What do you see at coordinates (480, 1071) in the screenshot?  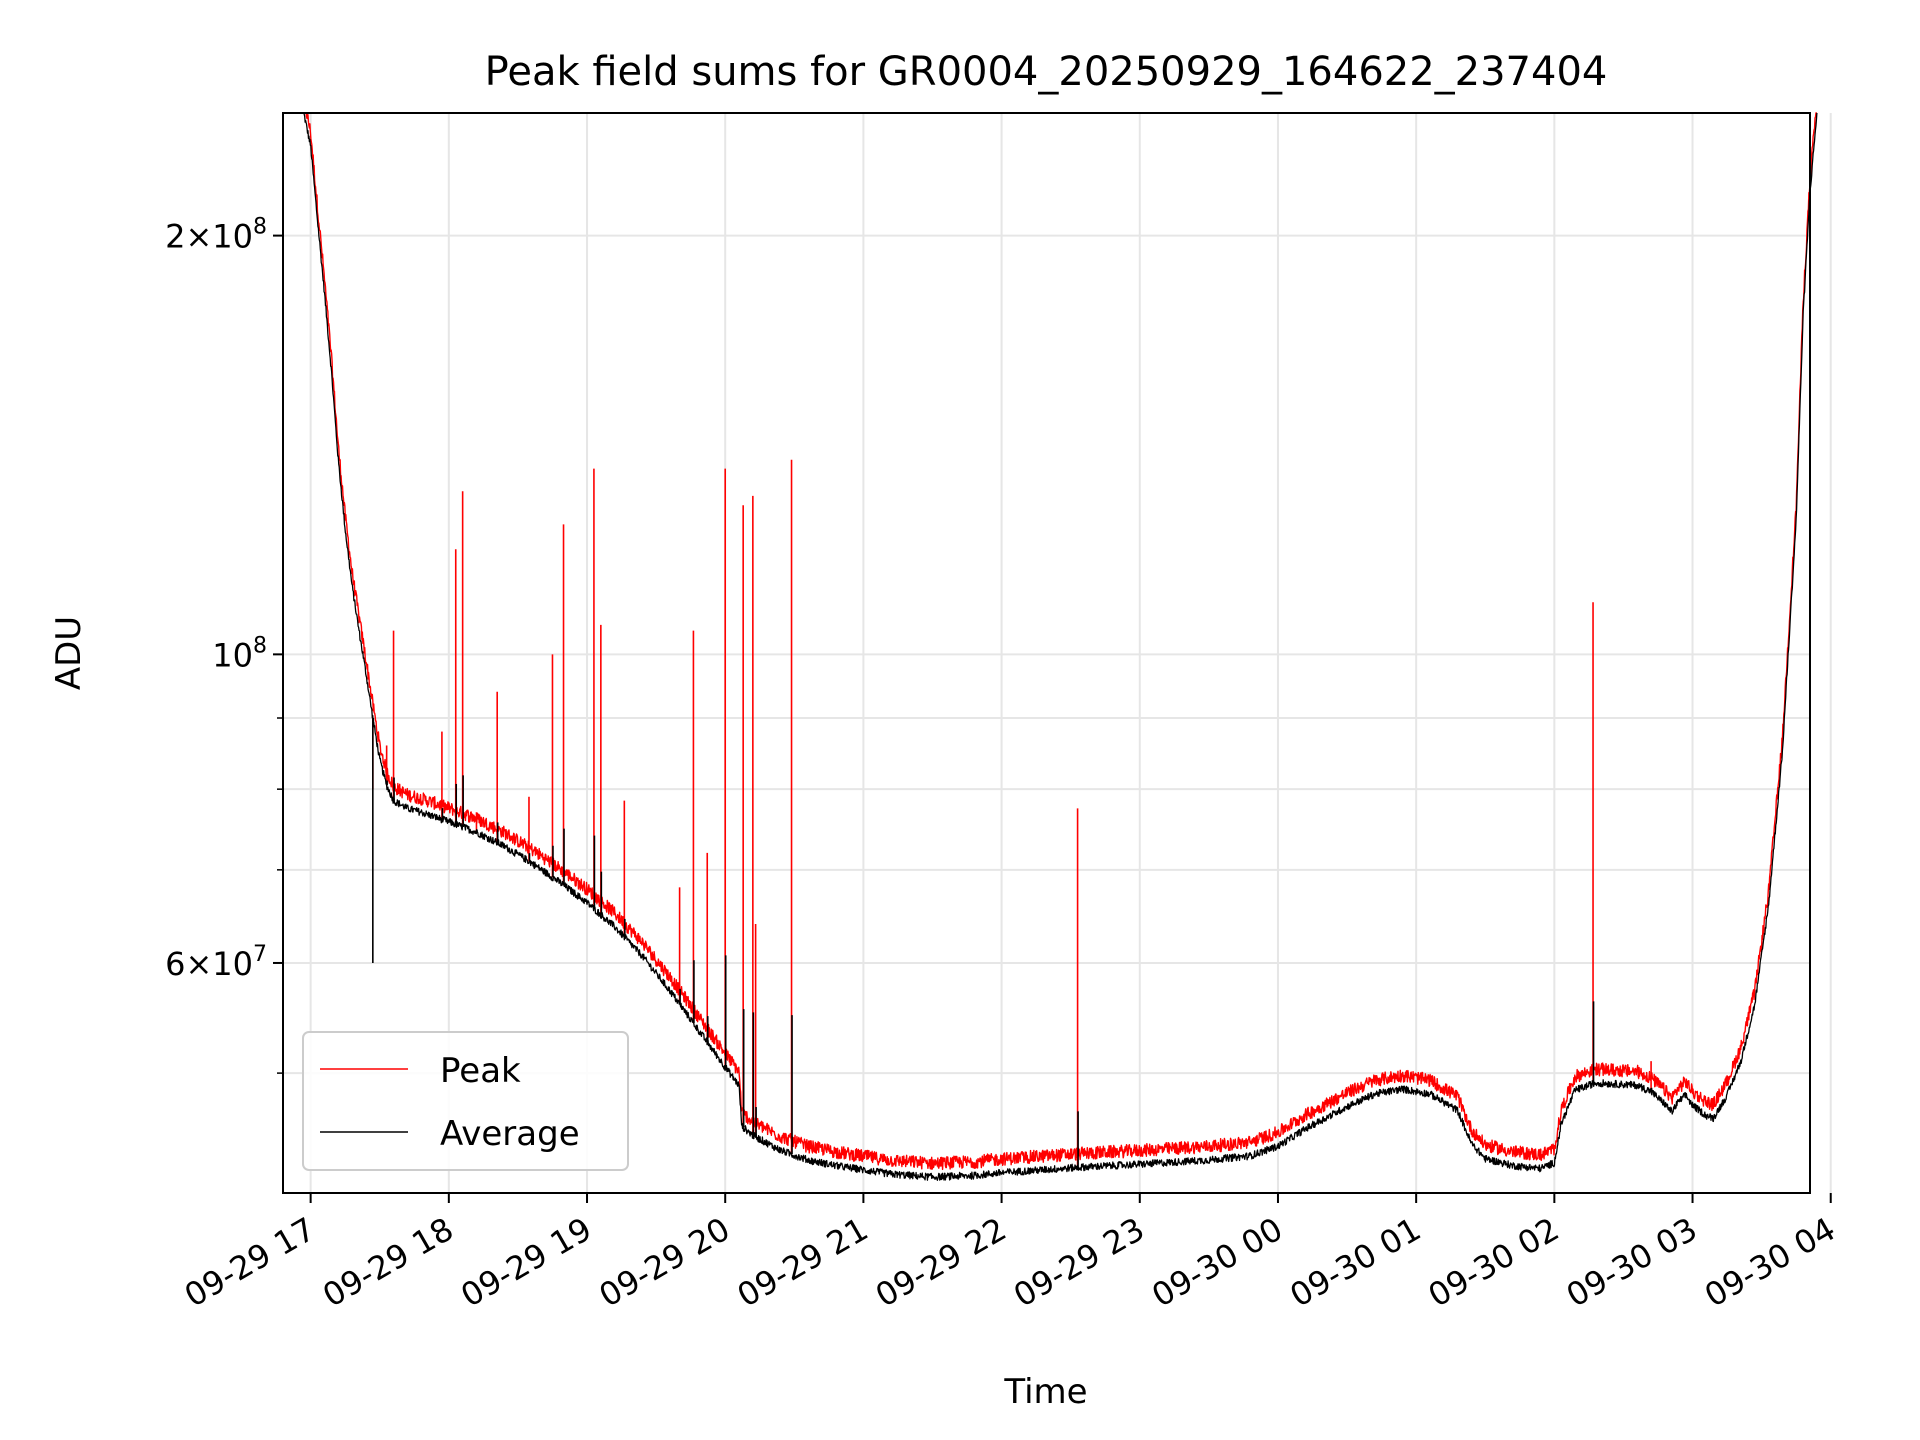 I see `legend-peak-label: Peak` at bounding box center [480, 1071].